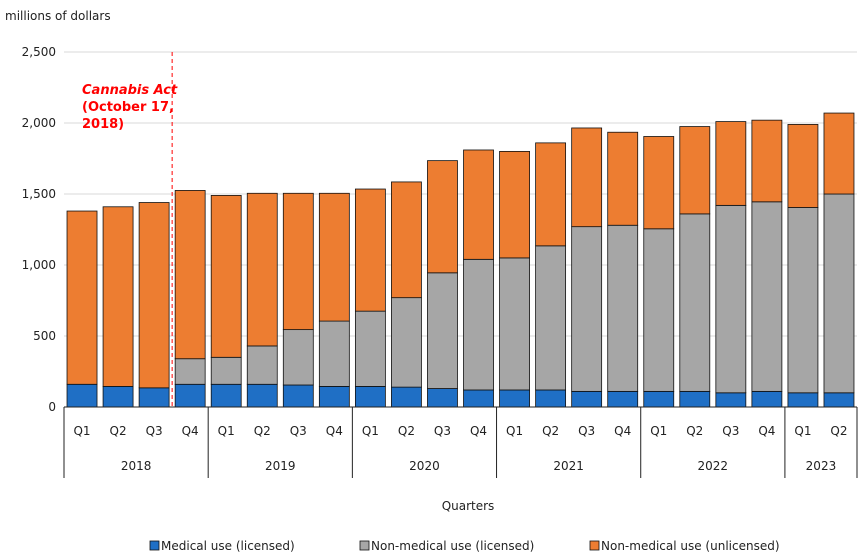 Image resolution: width=862 pixels, height=557 pixels. What do you see at coordinates (130, 90) in the screenshot?
I see `annotation-text: Cannabis Act` at bounding box center [130, 90].